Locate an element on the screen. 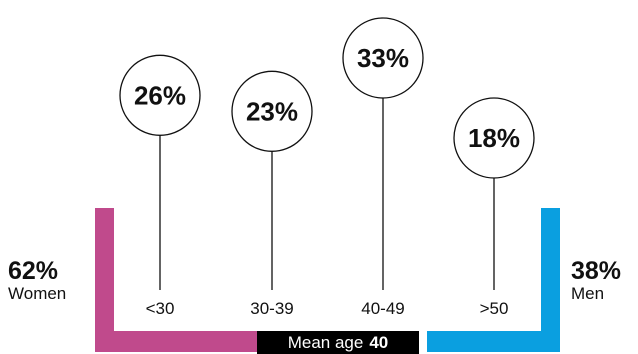  men-bracket is located at coordinates (493, 280).